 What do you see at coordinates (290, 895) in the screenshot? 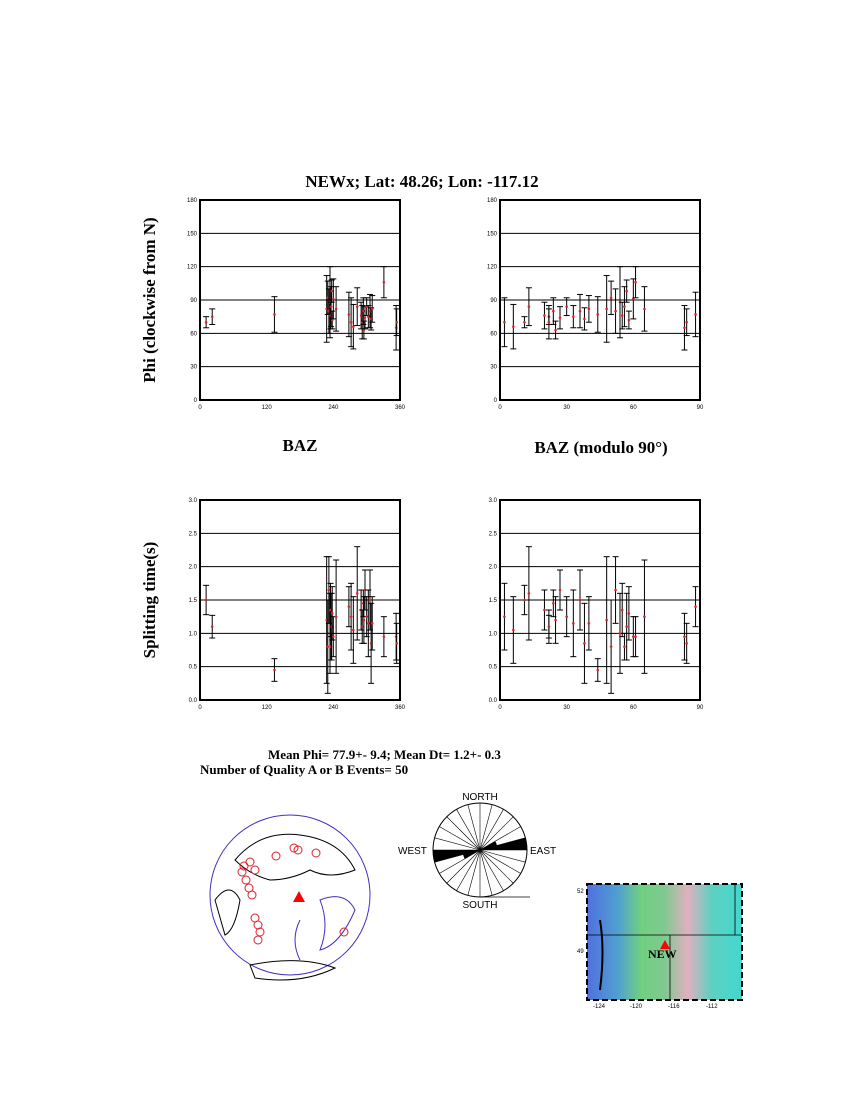
I see `globe-outline` at bounding box center [290, 895].